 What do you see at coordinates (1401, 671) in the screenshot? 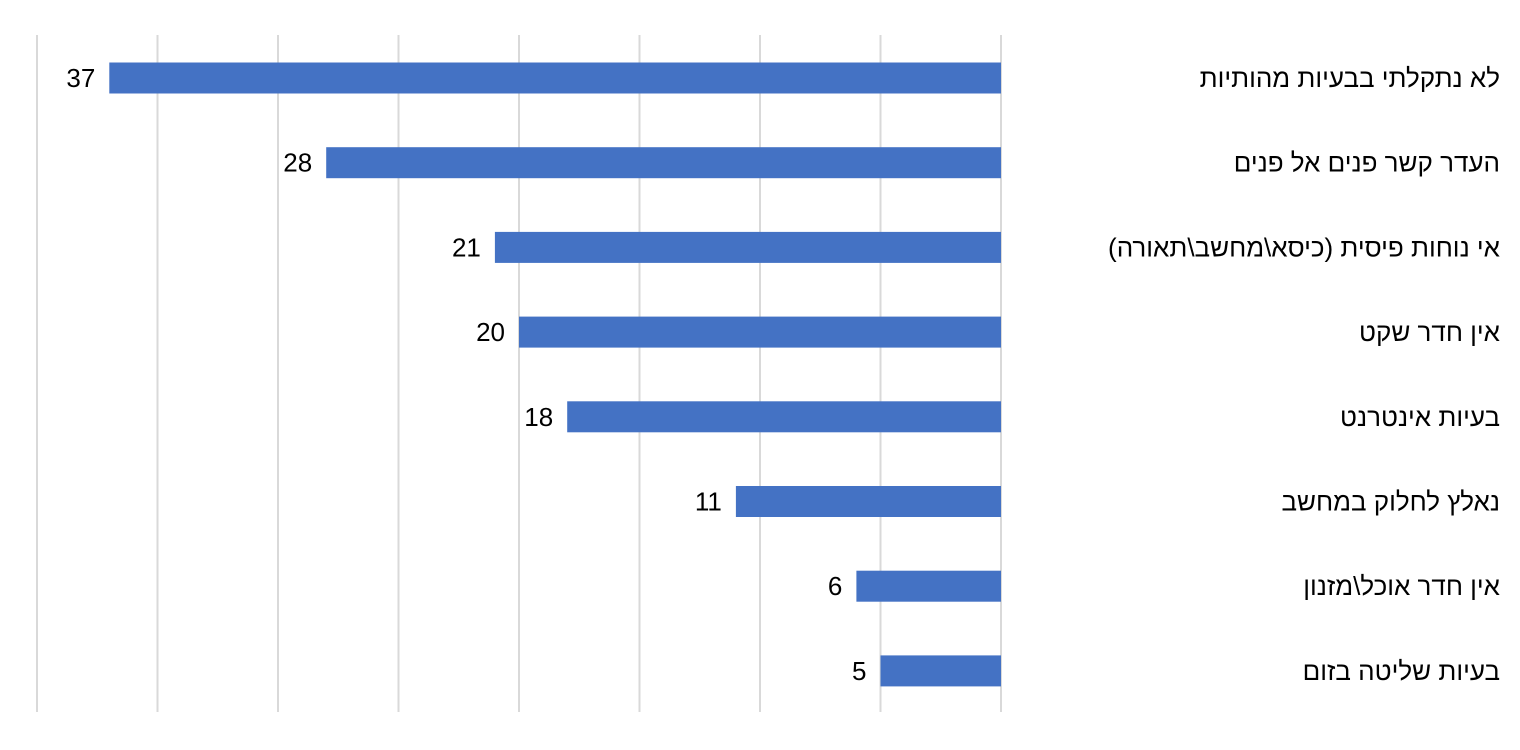
I see `category-label: בעיות שליטה בזום` at bounding box center [1401, 671].